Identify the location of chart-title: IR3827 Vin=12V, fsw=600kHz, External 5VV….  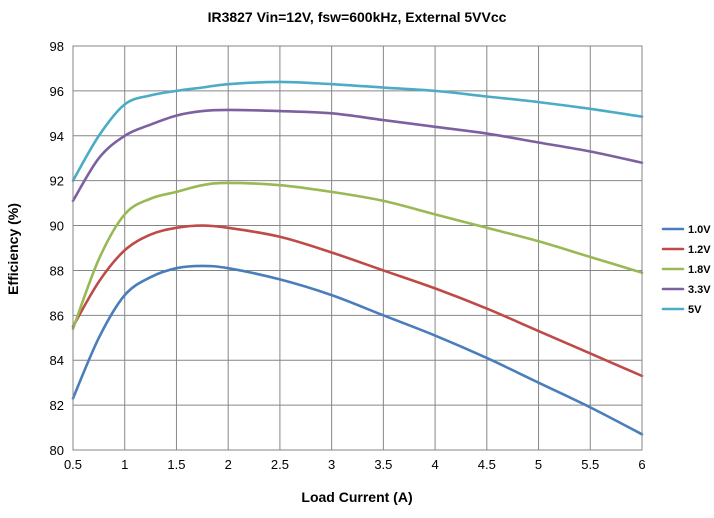
(357, 17).